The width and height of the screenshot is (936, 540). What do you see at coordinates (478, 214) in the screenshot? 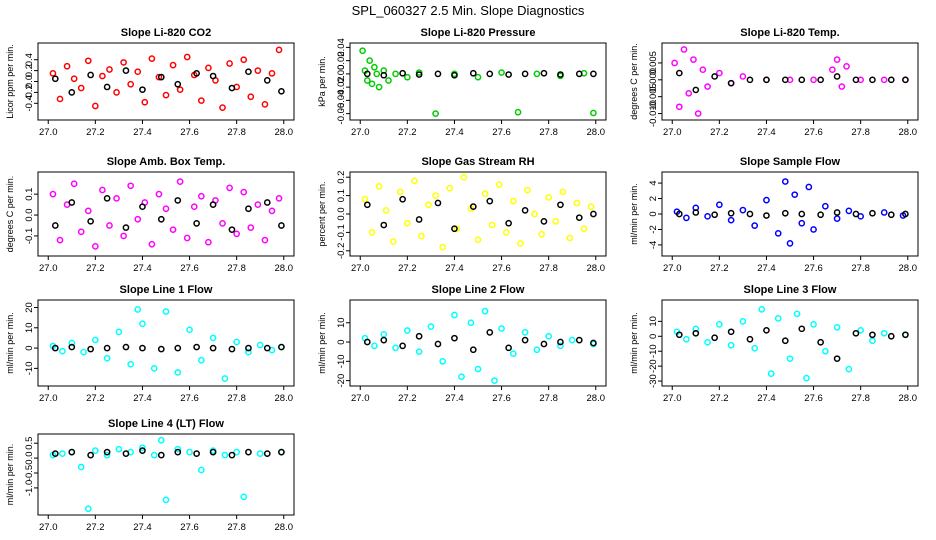
I see `panel-5-plot-frame` at bounding box center [478, 214].